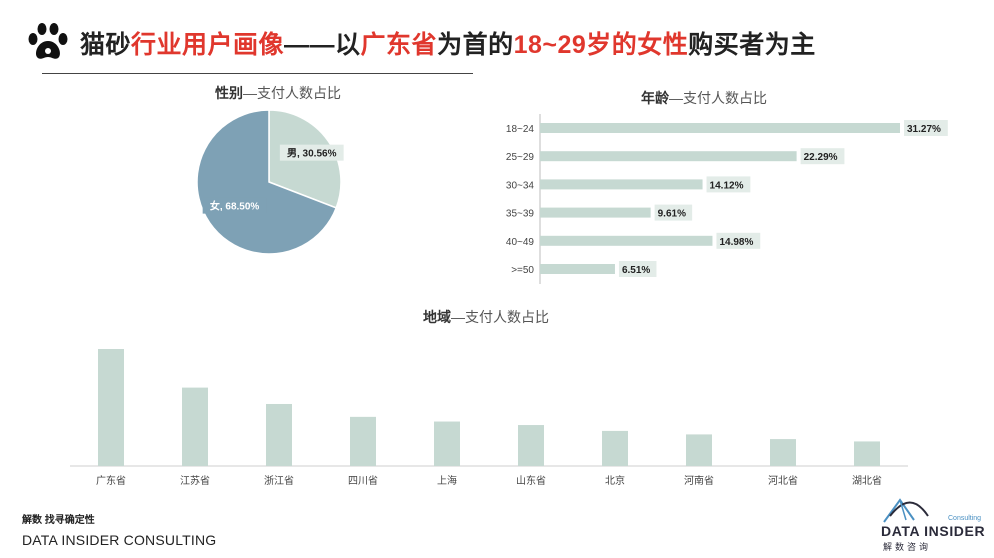  What do you see at coordinates (363, 480) in the screenshot?
I see `region-category-label: 四川省` at bounding box center [363, 480].